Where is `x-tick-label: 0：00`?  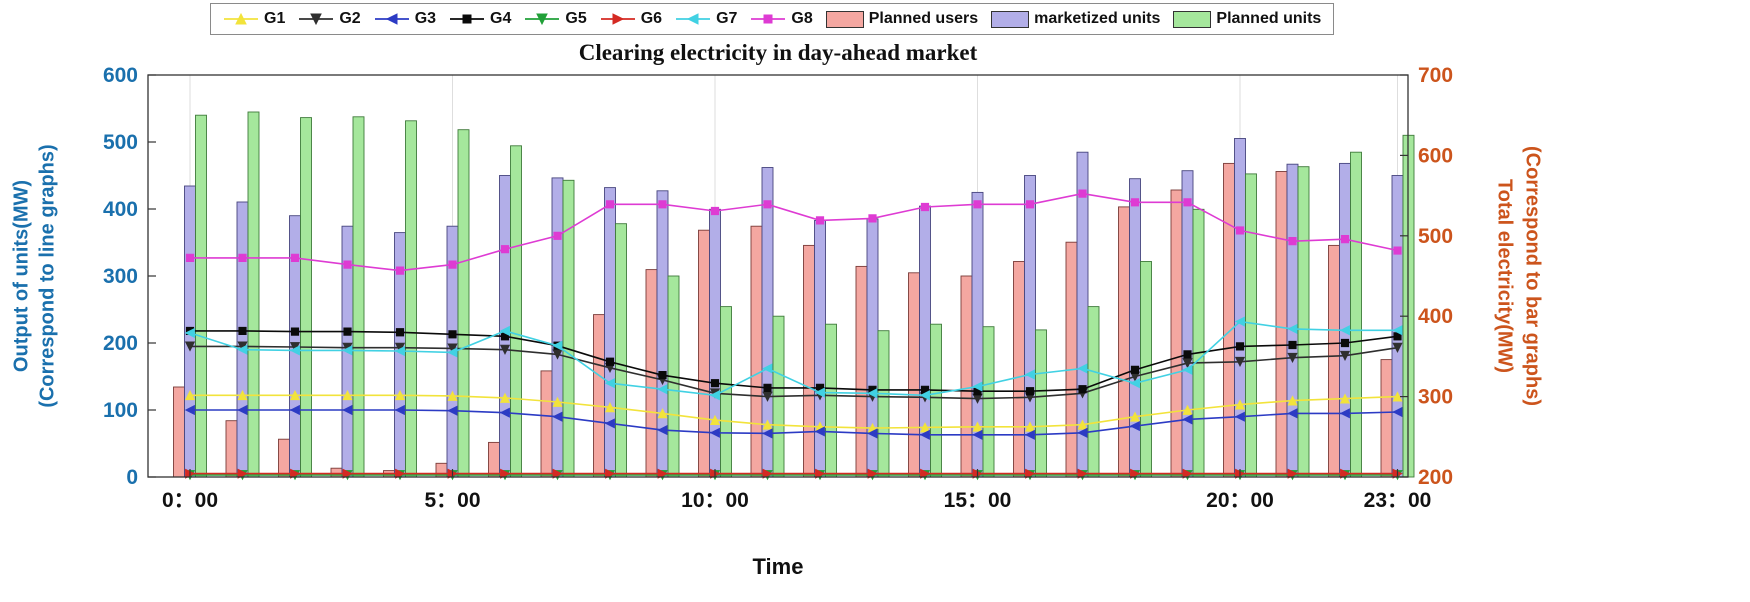
x-tick-label: 0：00 is located at coordinates (190, 500).